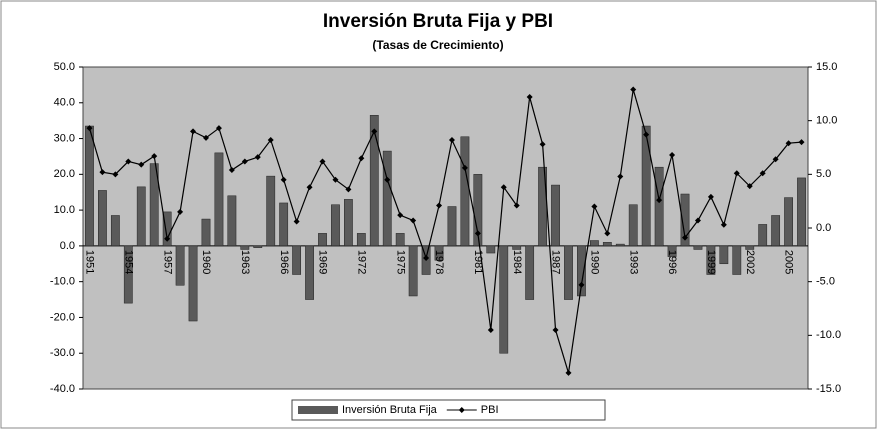  Describe the element at coordinates (245, 262) in the screenshot. I see `x-tick-label: 1963` at that location.